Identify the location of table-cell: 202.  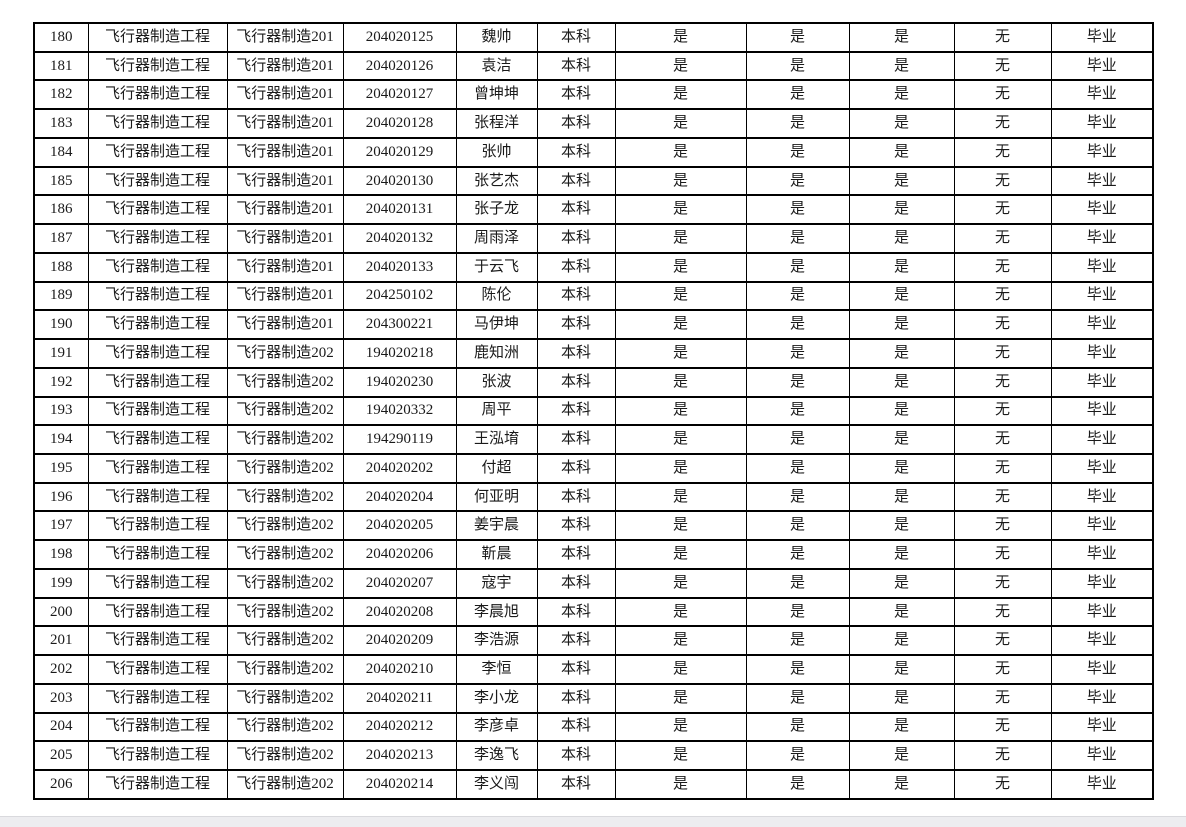
(61, 669).